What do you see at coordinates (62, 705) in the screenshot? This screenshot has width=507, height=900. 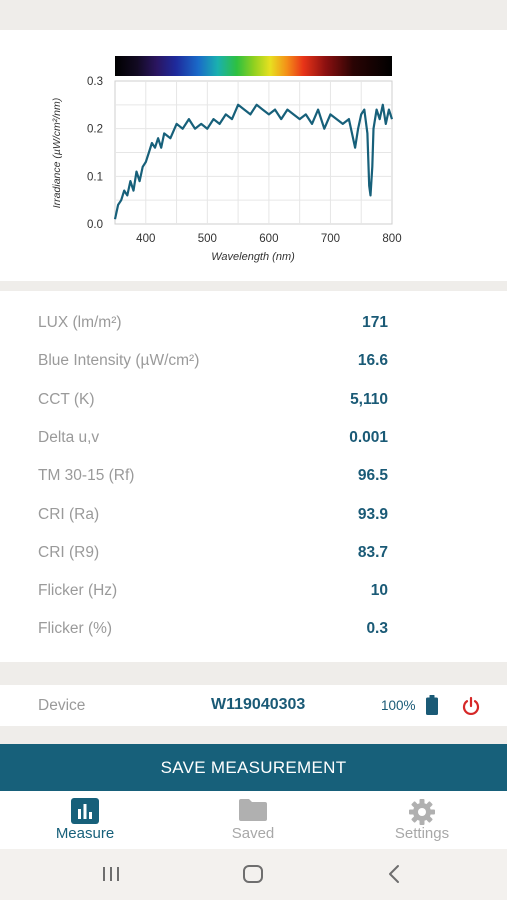 I see `device-label: Device` at bounding box center [62, 705].